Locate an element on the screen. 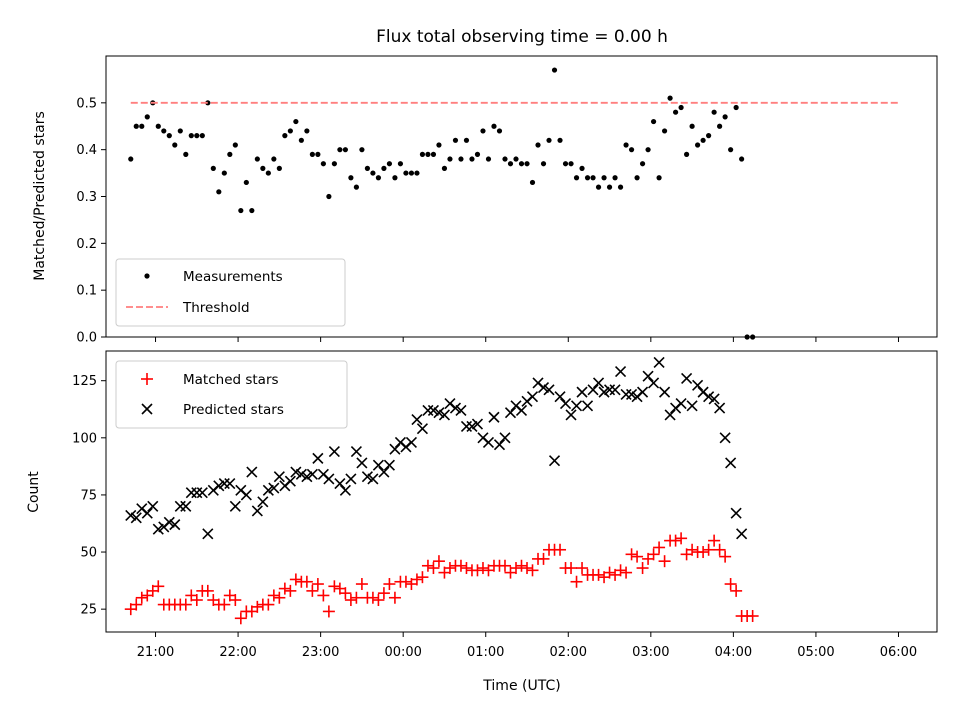 The height and width of the screenshot is (720, 960). top-legend: Measurements Threshold is located at coordinates (230, 292).